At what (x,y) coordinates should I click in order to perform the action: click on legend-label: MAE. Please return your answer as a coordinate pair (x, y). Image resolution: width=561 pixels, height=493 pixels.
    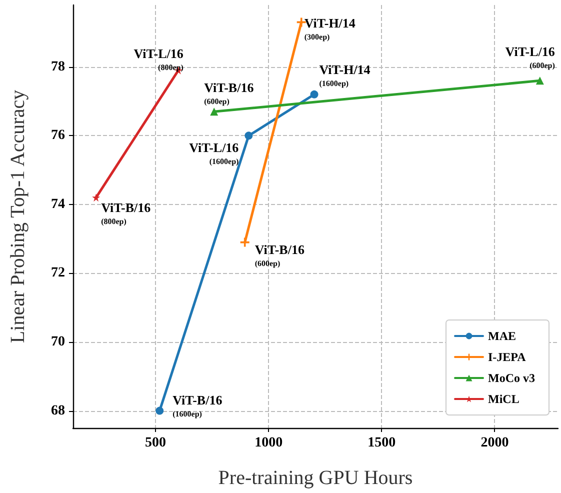
    Looking at the image, I should click on (502, 336).